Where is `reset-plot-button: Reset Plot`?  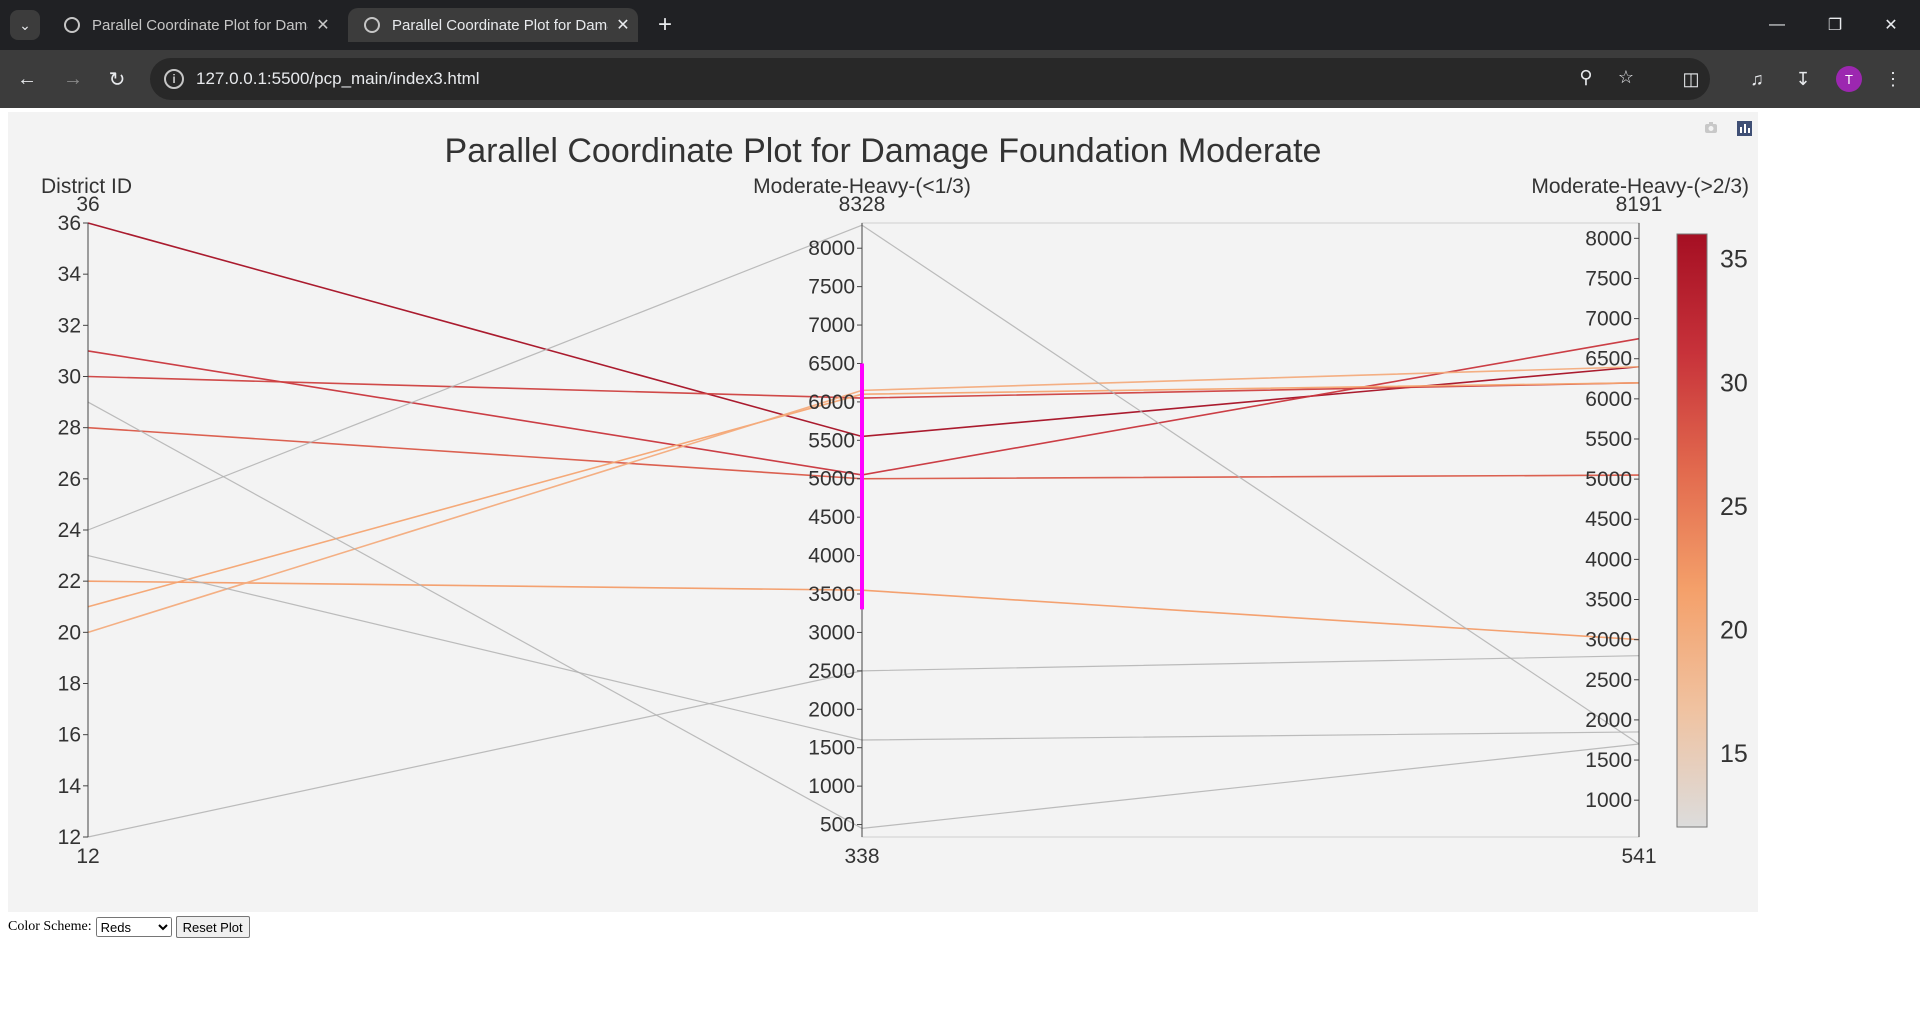 reset-plot-button: Reset Plot is located at coordinates (212, 927).